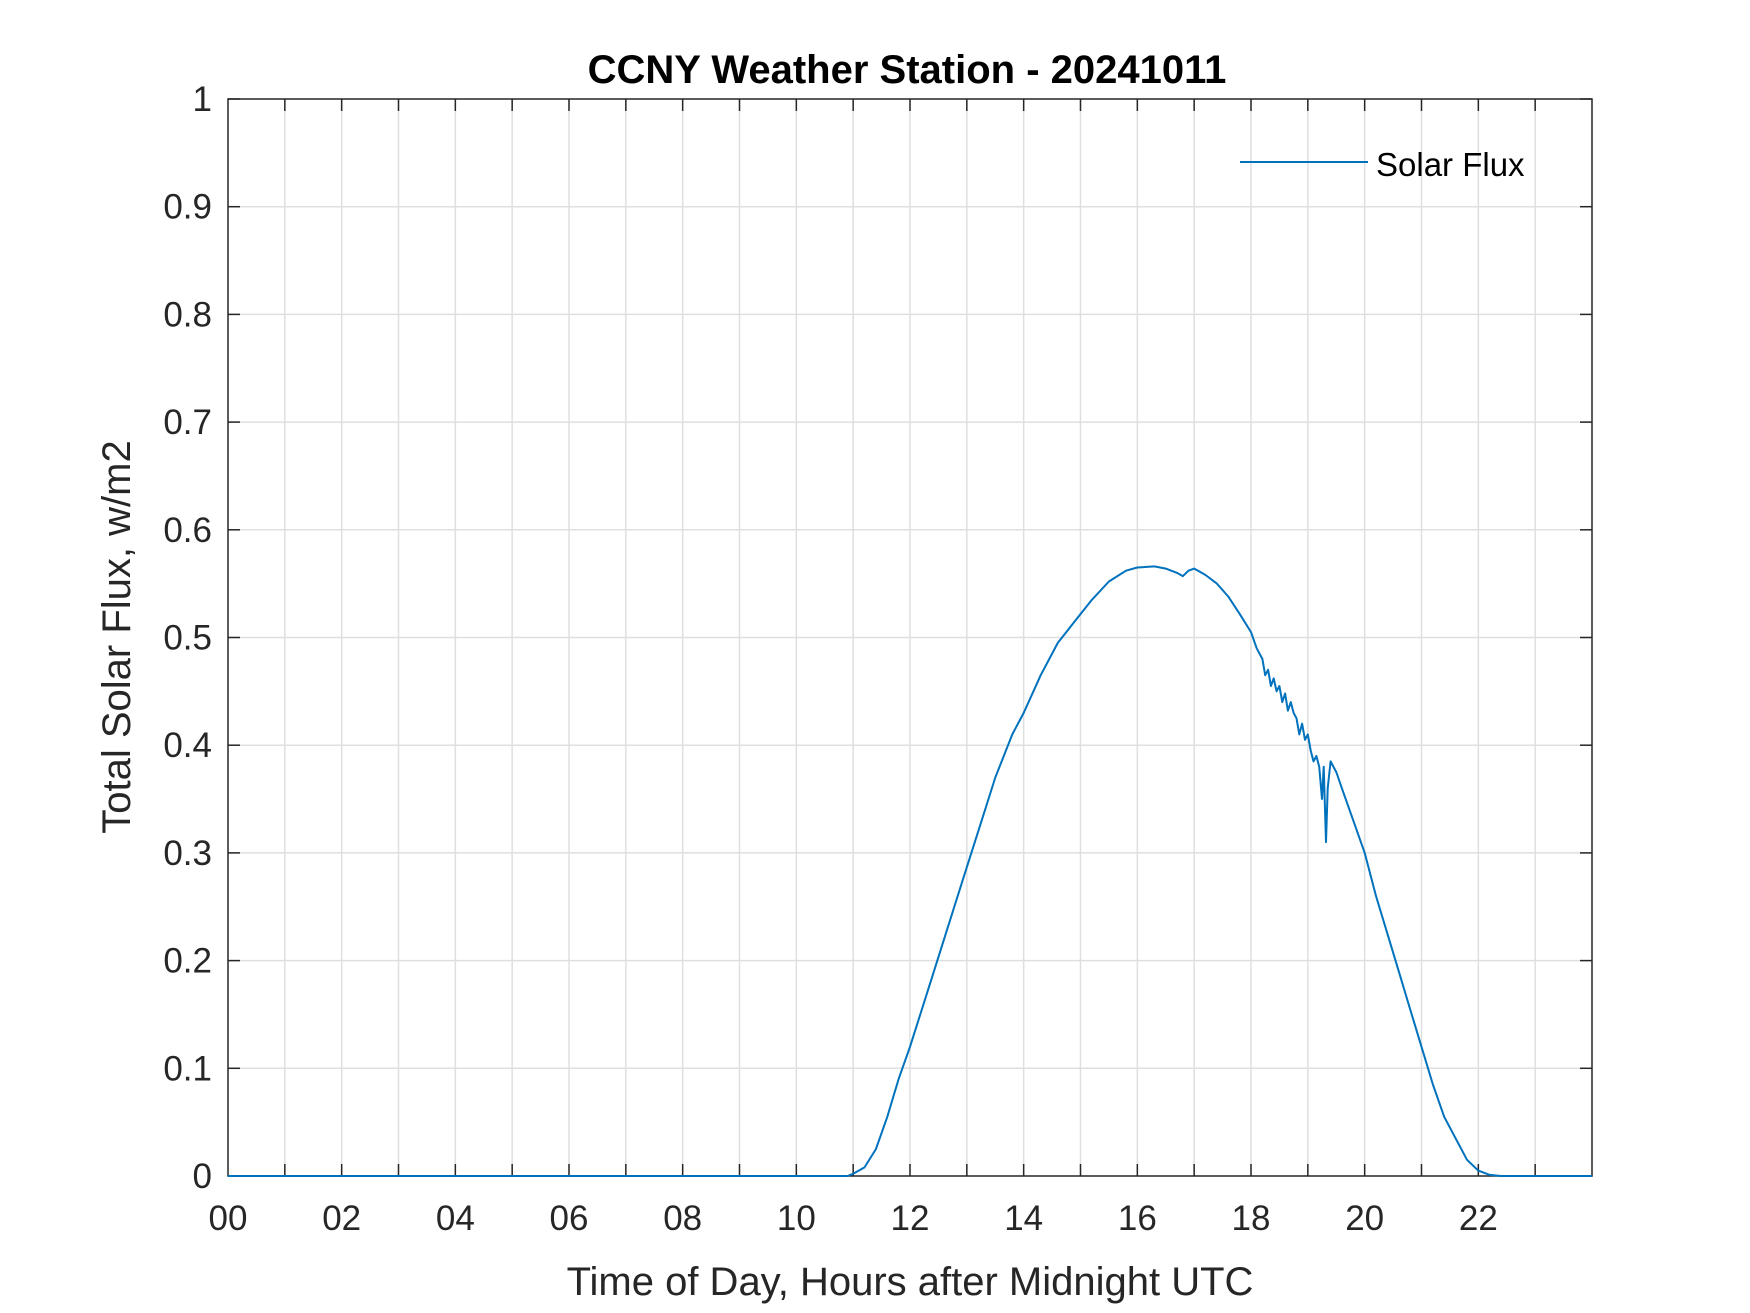 The height and width of the screenshot is (1313, 1750). Describe the element at coordinates (117, 636) in the screenshot. I see `y-axis-label: Total Solar Flux, w/m2` at that location.